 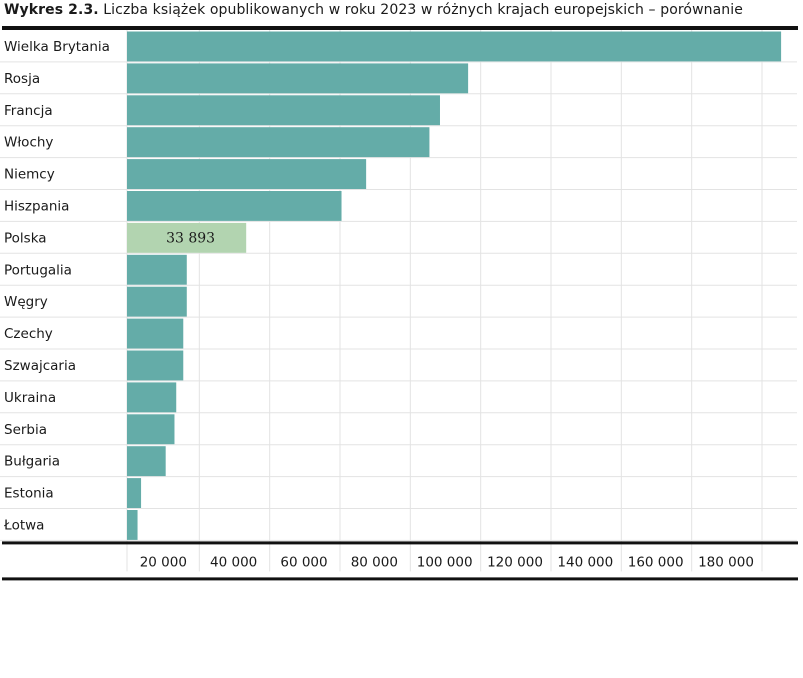 What do you see at coordinates (29, 494) in the screenshot?
I see `category-label: Estonia` at bounding box center [29, 494].